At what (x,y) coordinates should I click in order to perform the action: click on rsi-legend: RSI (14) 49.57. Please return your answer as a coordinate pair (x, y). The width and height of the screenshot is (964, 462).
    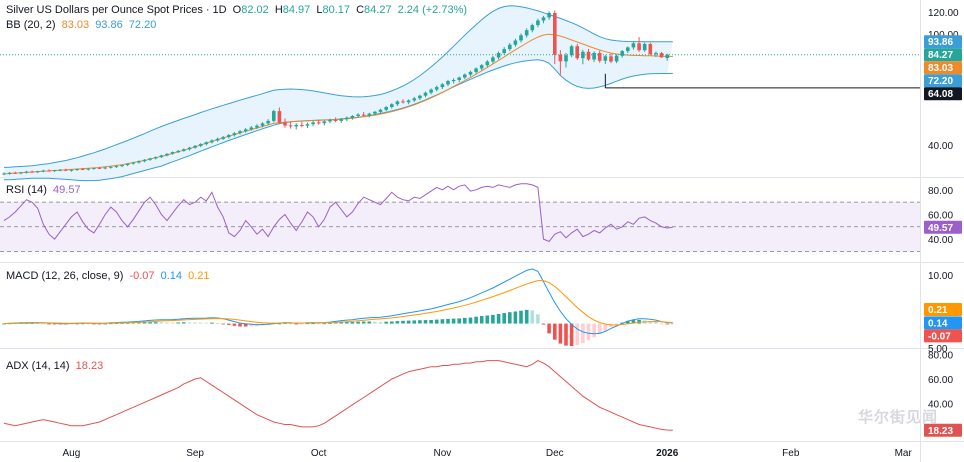
    Looking at the image, I should click on (45, 190).